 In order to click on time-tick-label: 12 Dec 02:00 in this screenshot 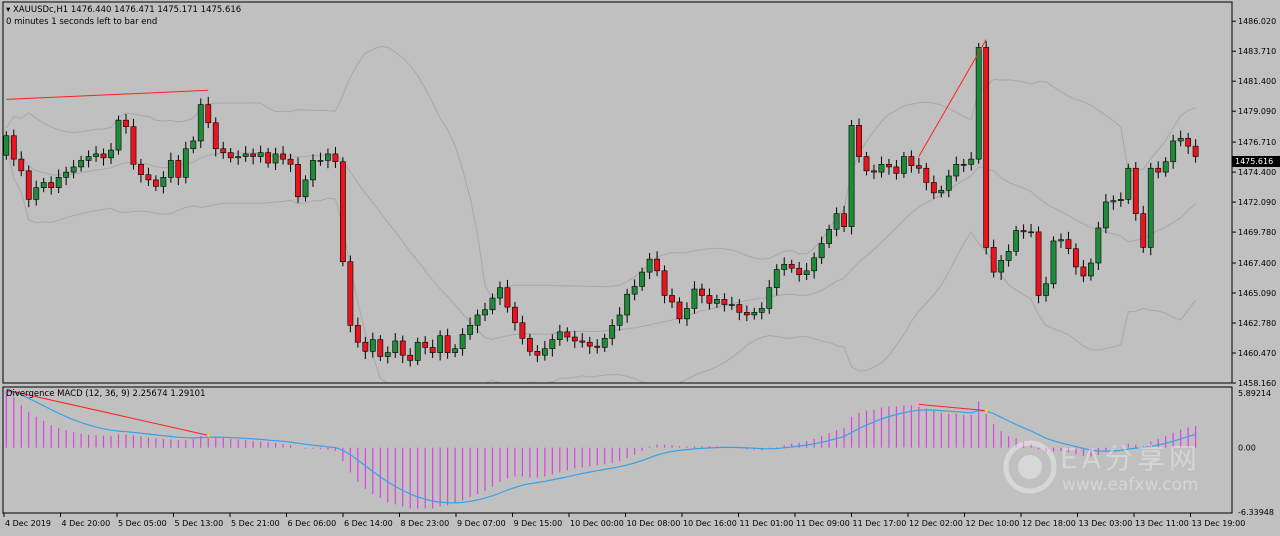, I will do `click(936, 523)`.